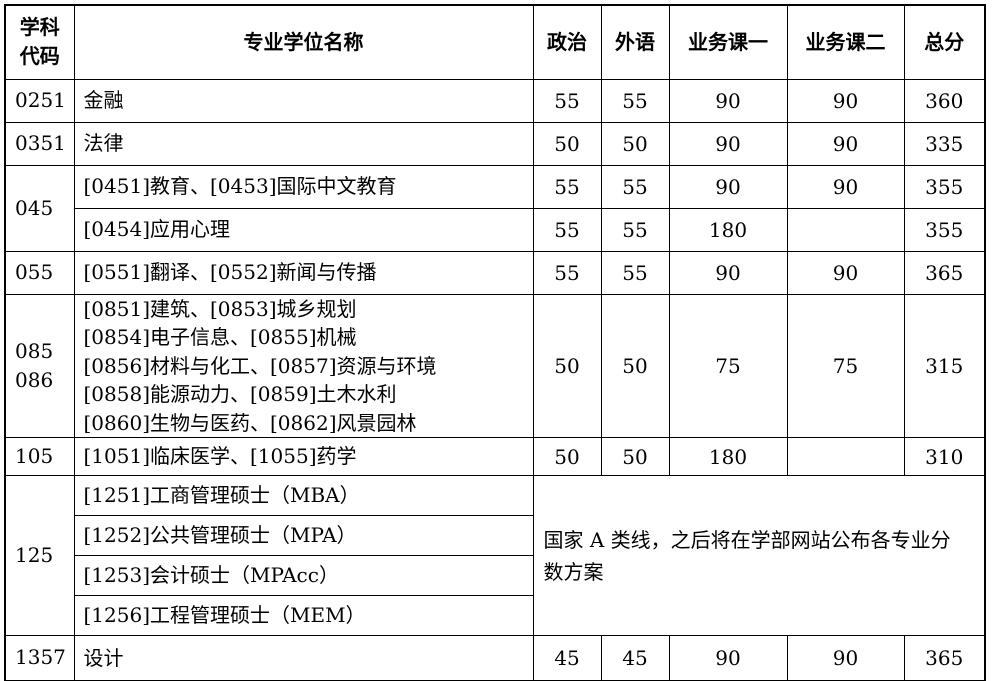  What do you see at coordinates (845, 42) in the screenshot?
I see `col-header-course2: 业务课二` at bounding box center [845, 42].